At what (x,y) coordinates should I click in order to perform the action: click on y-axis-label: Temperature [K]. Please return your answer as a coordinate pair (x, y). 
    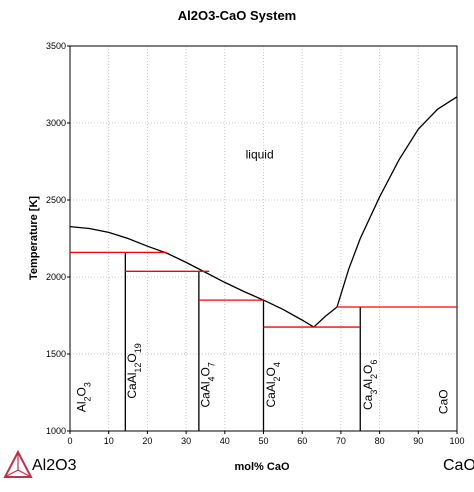
    Looking at the image, I should click on (34, 238).